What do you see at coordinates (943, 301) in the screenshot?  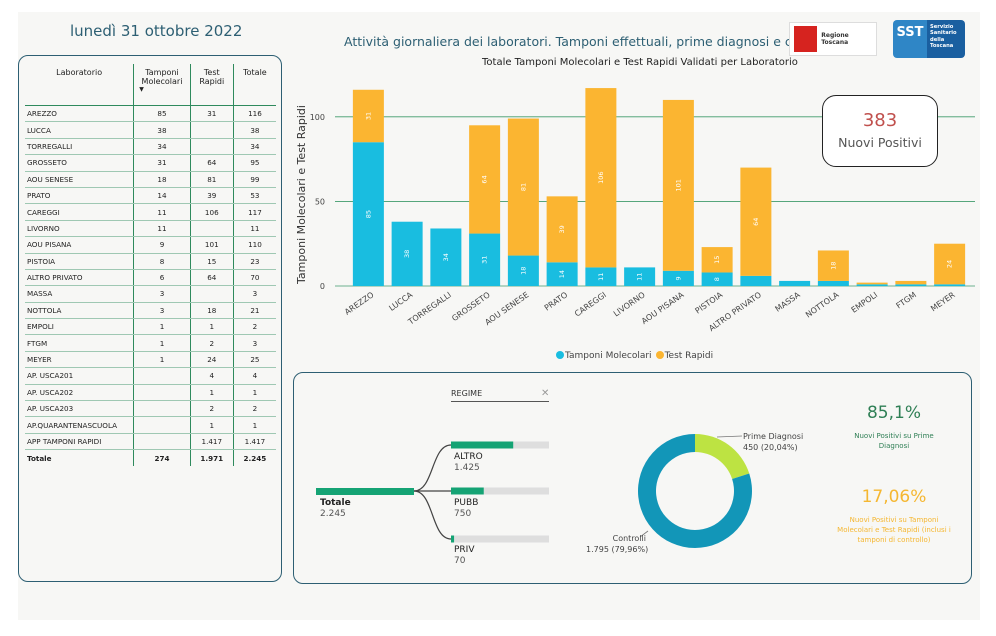 I see `x-tick-label: MEYER` at bounding box center [943, 301].